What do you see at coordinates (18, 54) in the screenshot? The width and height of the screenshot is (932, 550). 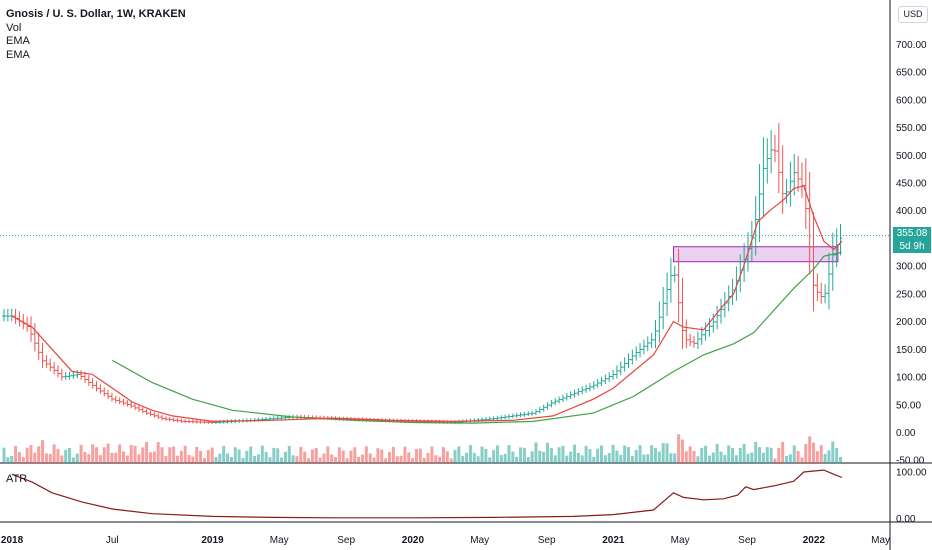 I see `legend-item-ema-2: EMA` at bounding box center [18, 54].